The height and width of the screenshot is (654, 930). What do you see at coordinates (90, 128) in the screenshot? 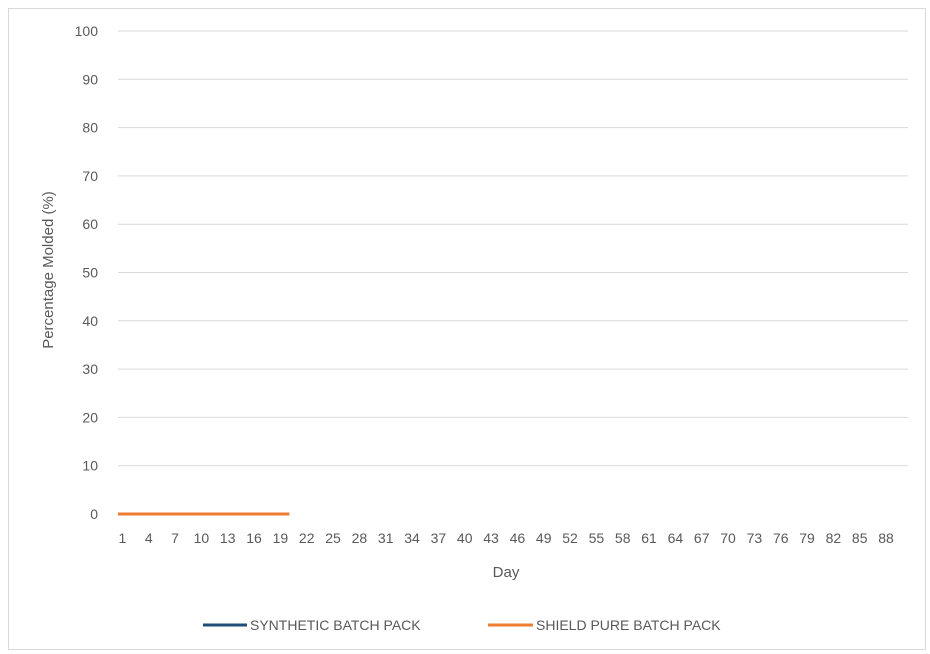
I see `y-tick-label: 80` at bounding box center [90, 128].